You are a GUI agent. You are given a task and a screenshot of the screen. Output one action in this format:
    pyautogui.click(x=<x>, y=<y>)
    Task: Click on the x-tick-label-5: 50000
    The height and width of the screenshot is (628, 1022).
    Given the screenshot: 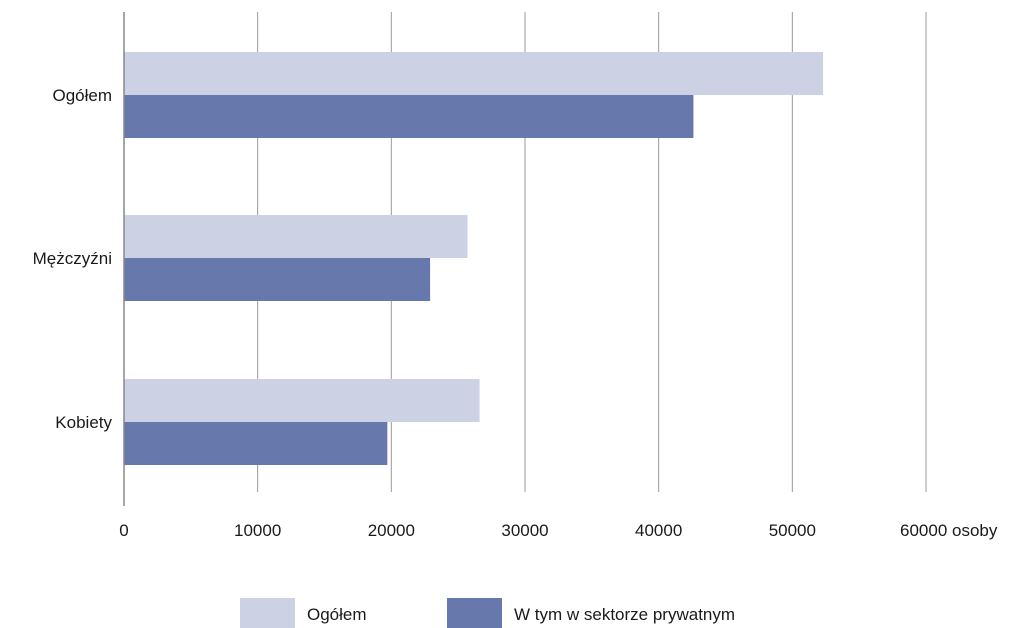 What is the action you would take?
    pyautogui.click(x=792, y=530)
    